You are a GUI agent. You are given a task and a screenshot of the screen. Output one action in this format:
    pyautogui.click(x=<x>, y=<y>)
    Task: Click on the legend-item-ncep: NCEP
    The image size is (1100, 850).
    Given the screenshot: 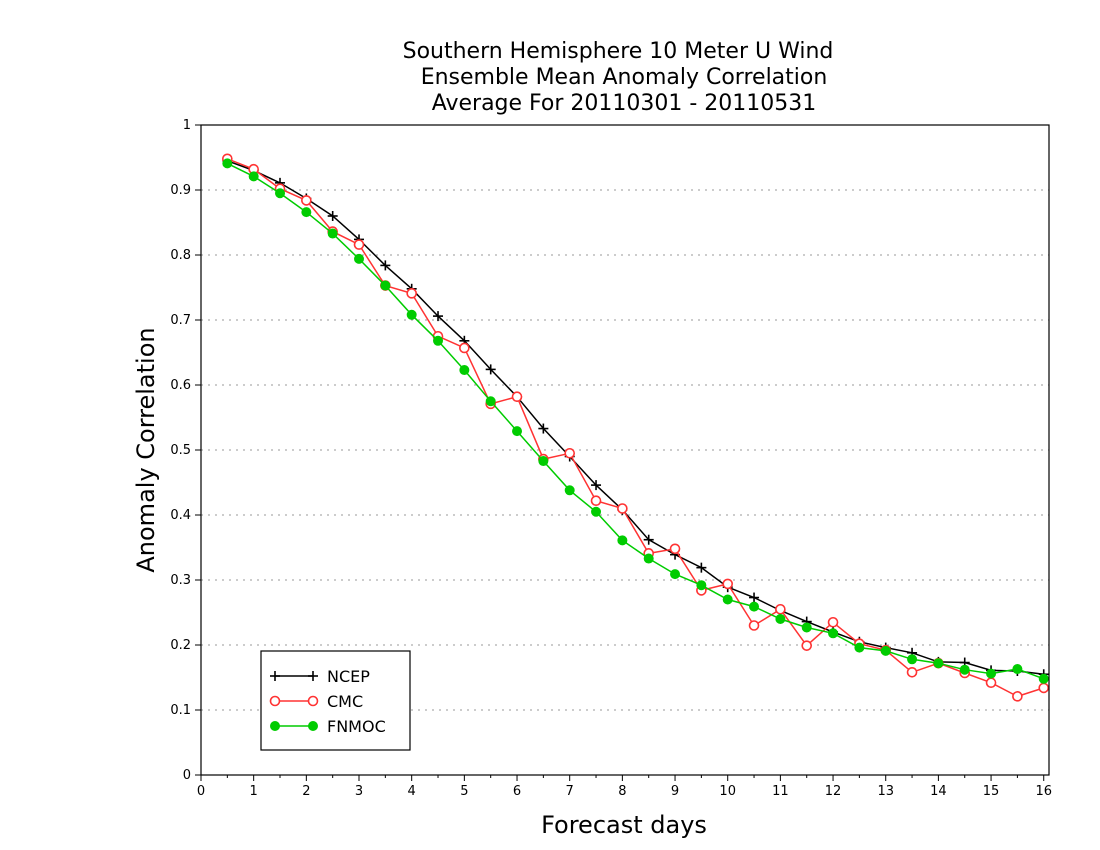 What is the action you would take?
    pyautogui.click(x=320, y=676)
    